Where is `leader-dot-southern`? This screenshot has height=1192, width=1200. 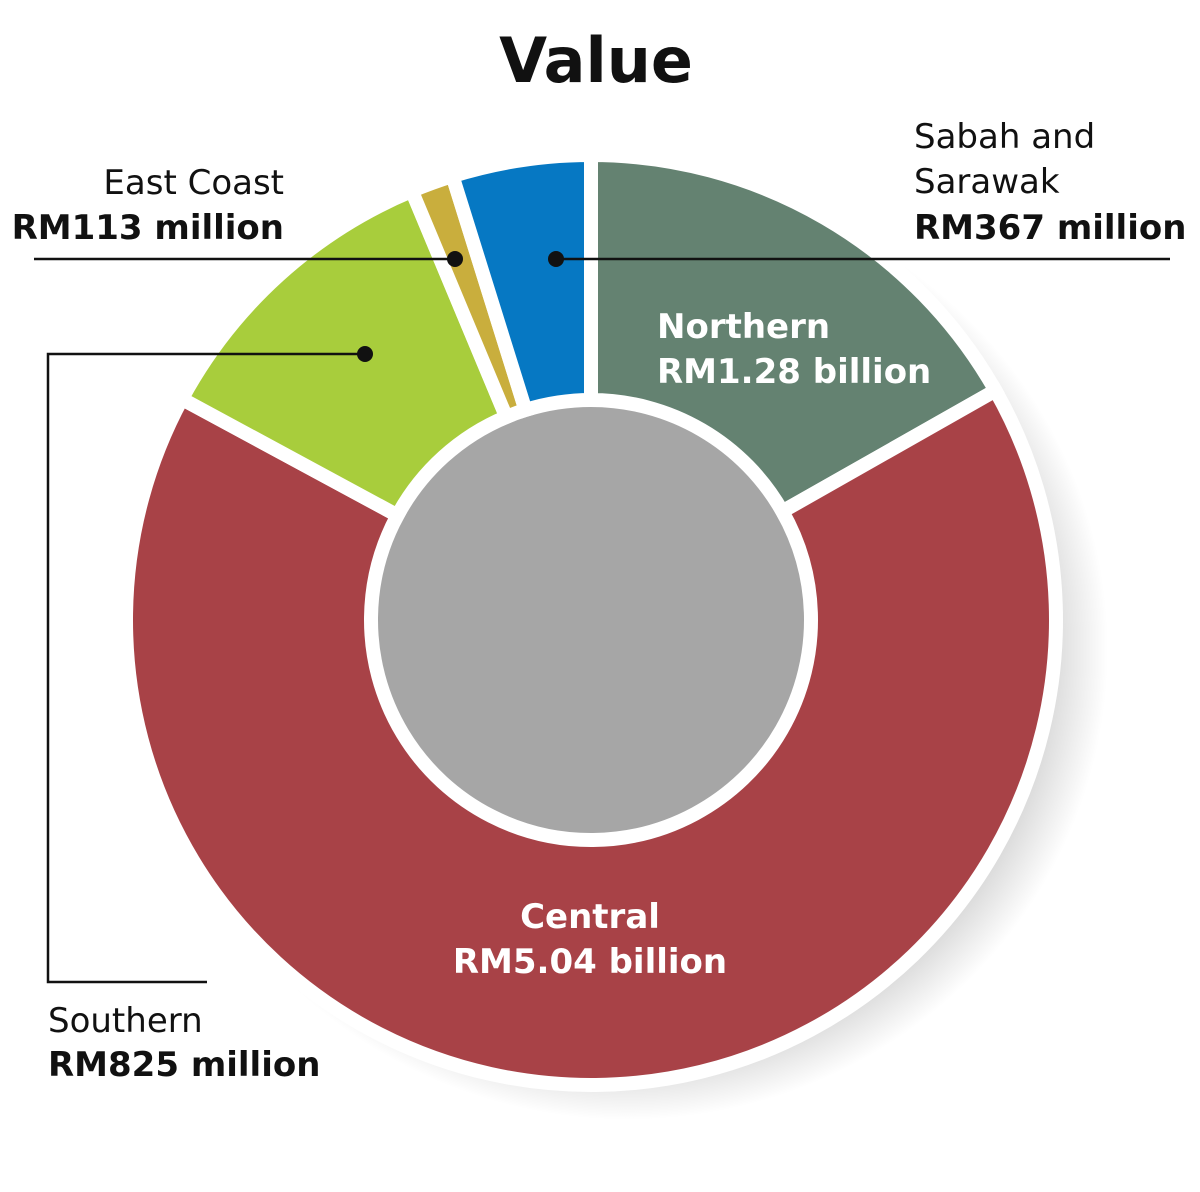
leader-dot-southern is located at coordinates (365, 354).